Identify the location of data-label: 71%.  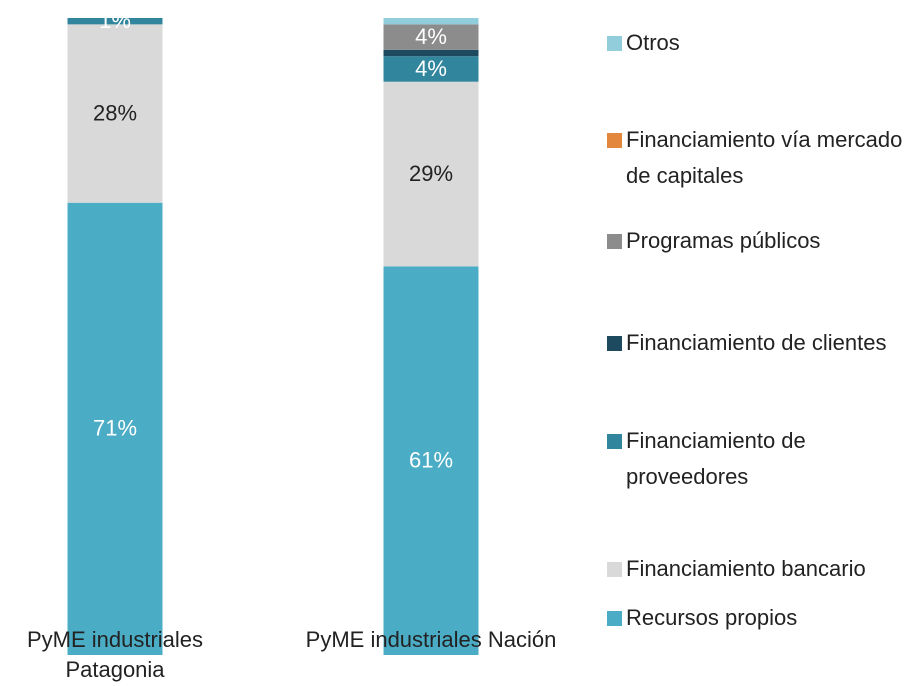
(115, 428).